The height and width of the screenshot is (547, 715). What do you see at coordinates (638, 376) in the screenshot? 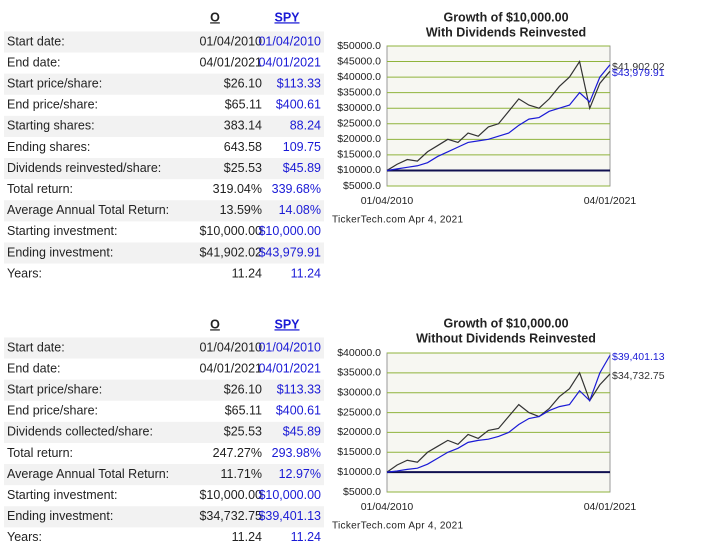
I see `end-label: $34,732.75` at bounding box center [638, 376].